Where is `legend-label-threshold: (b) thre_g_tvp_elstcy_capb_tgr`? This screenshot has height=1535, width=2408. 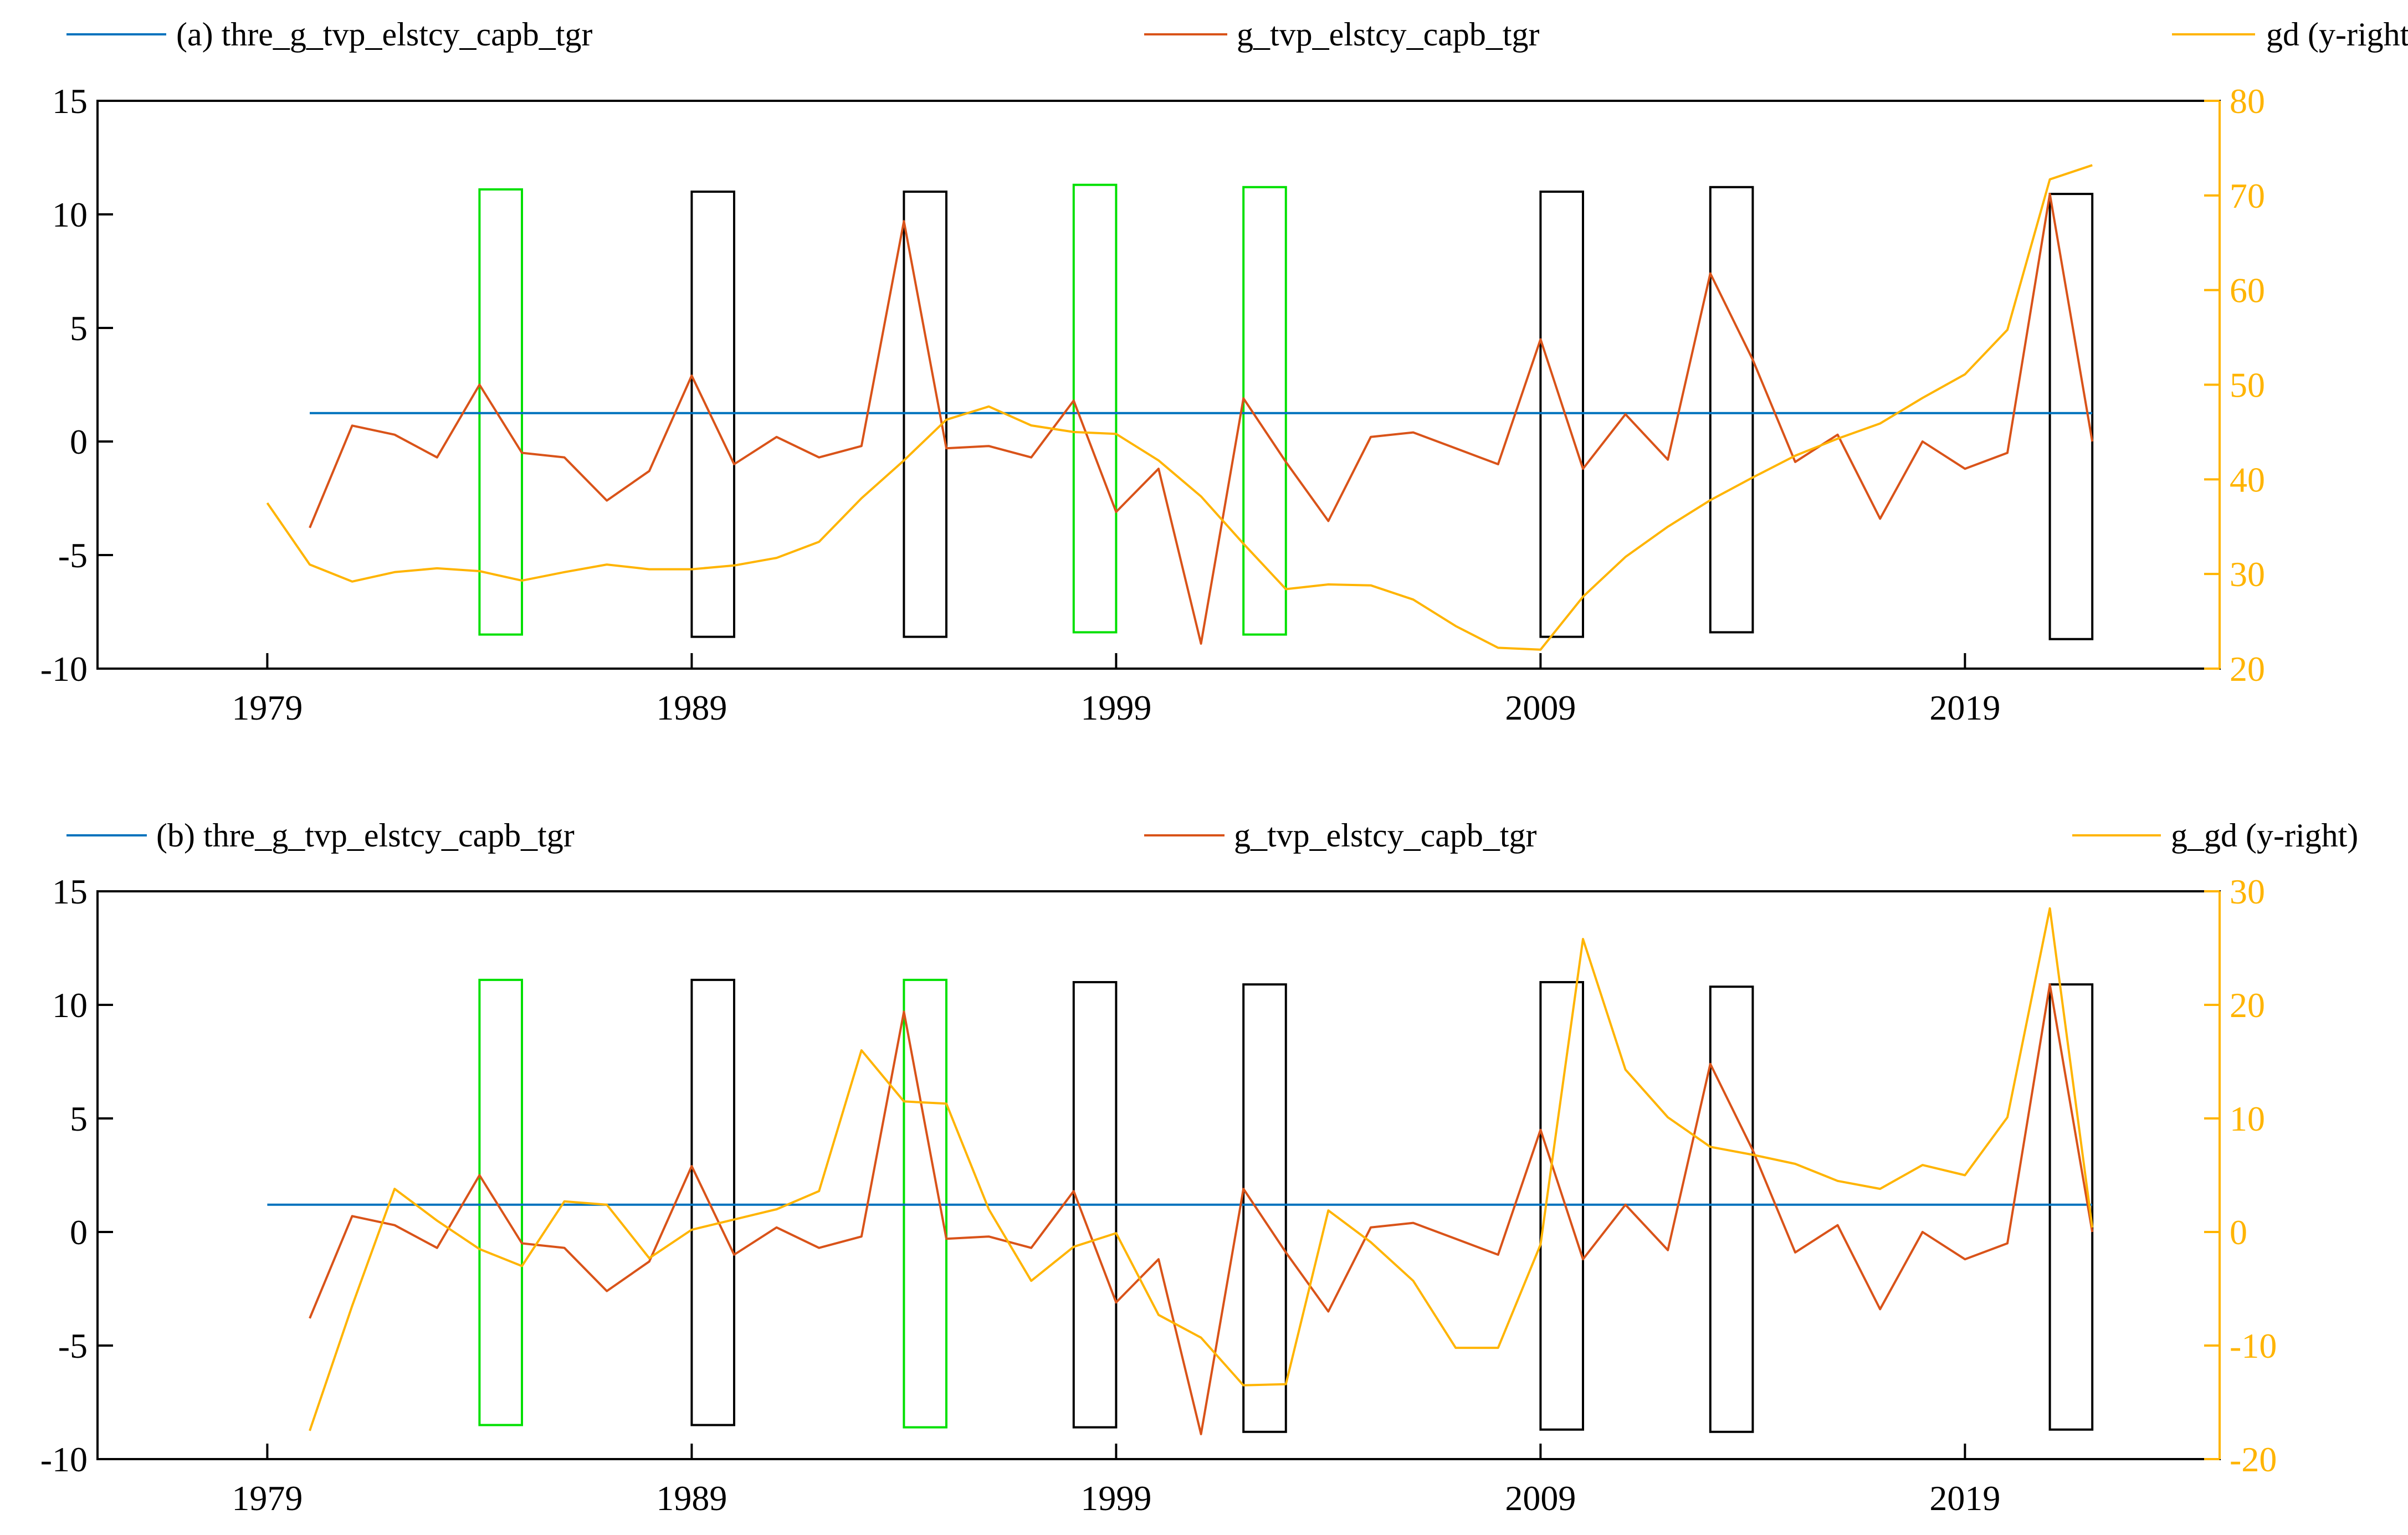 legend-label-threshold: (b) thre_g_tvp_elstcy_capb_tgr is located at coordinates (365, 835).